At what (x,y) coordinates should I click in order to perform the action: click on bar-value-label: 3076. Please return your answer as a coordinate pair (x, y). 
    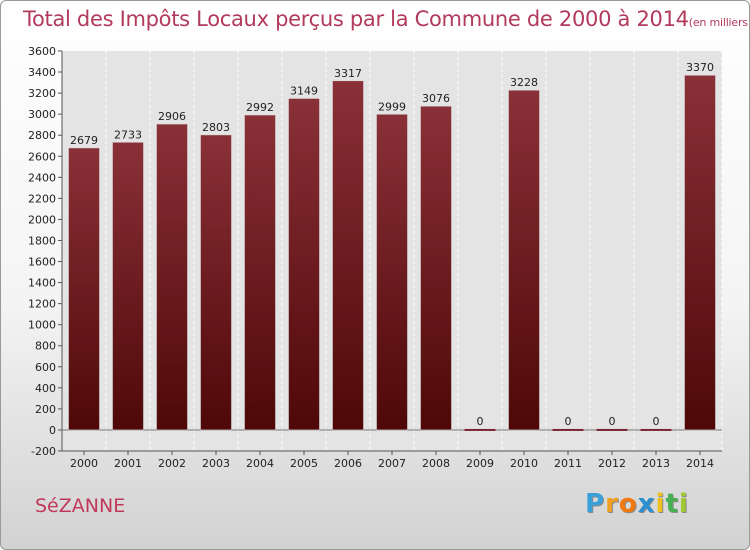
    Looking at the image, I should click on (436, 98).